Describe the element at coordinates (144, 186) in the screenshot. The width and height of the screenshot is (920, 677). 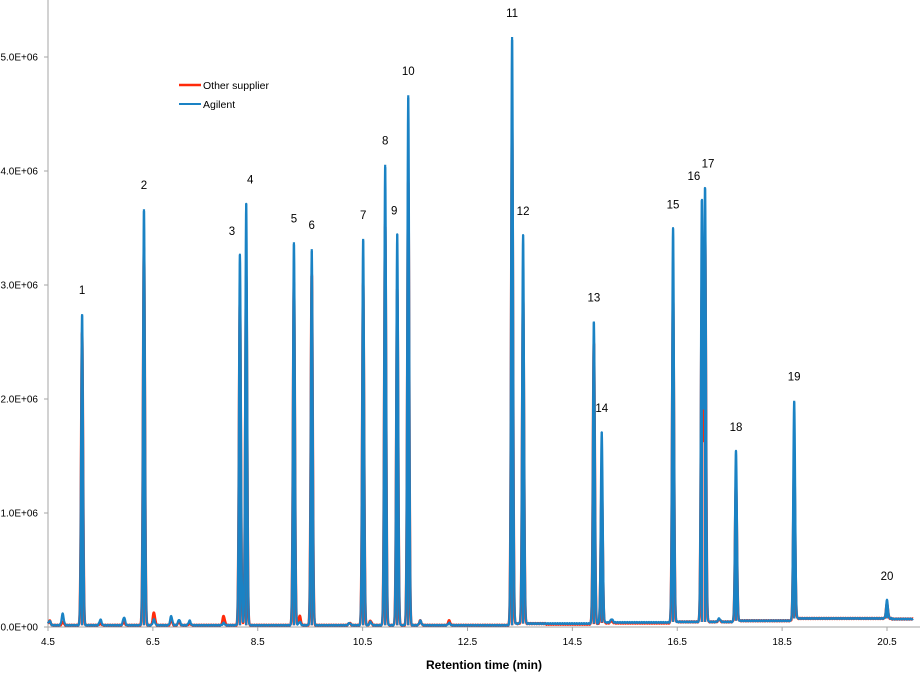
I see `peak-label-2: 2` at that location.